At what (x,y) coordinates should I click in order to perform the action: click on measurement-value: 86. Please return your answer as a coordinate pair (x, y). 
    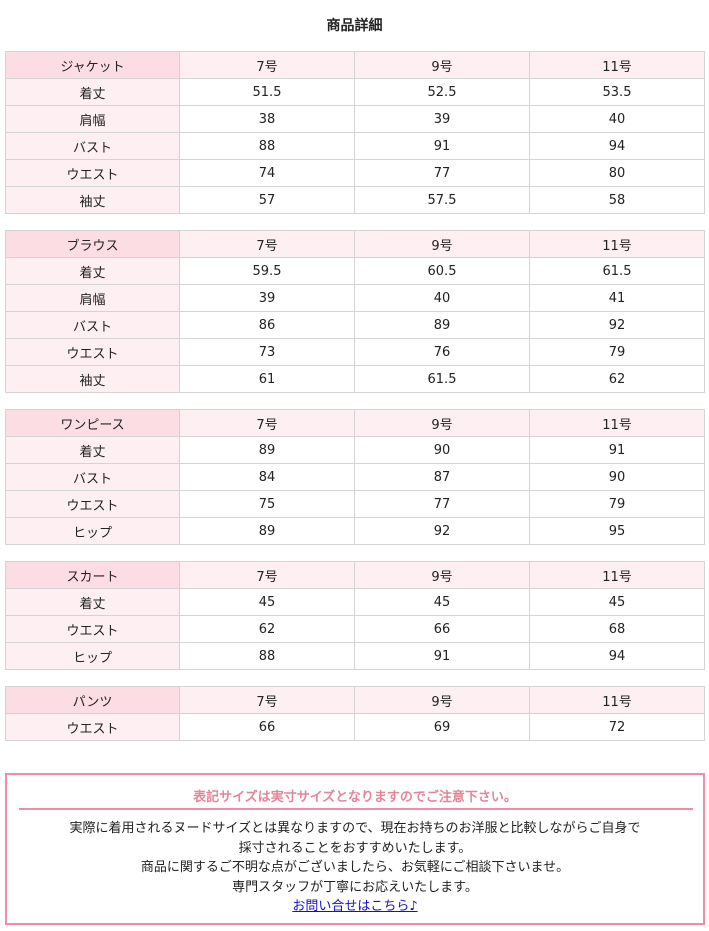
    Looking at the image, I should click on (267, 325).